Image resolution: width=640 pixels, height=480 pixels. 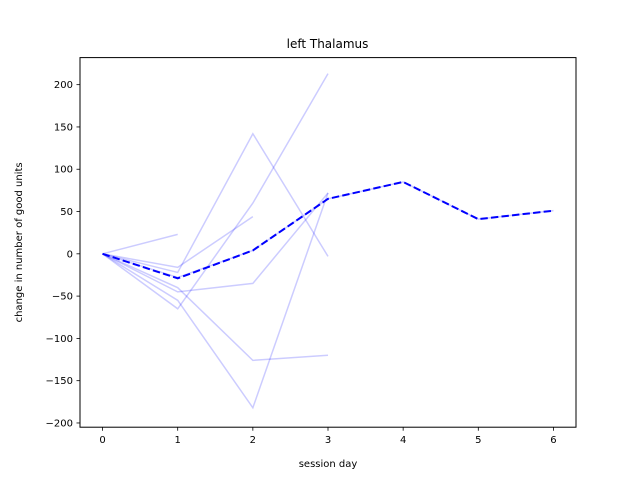 What do you see at coordinates (253, 440) in the screenshot?
I see `x-tick-label: 2` at bounding box center [253, 440].